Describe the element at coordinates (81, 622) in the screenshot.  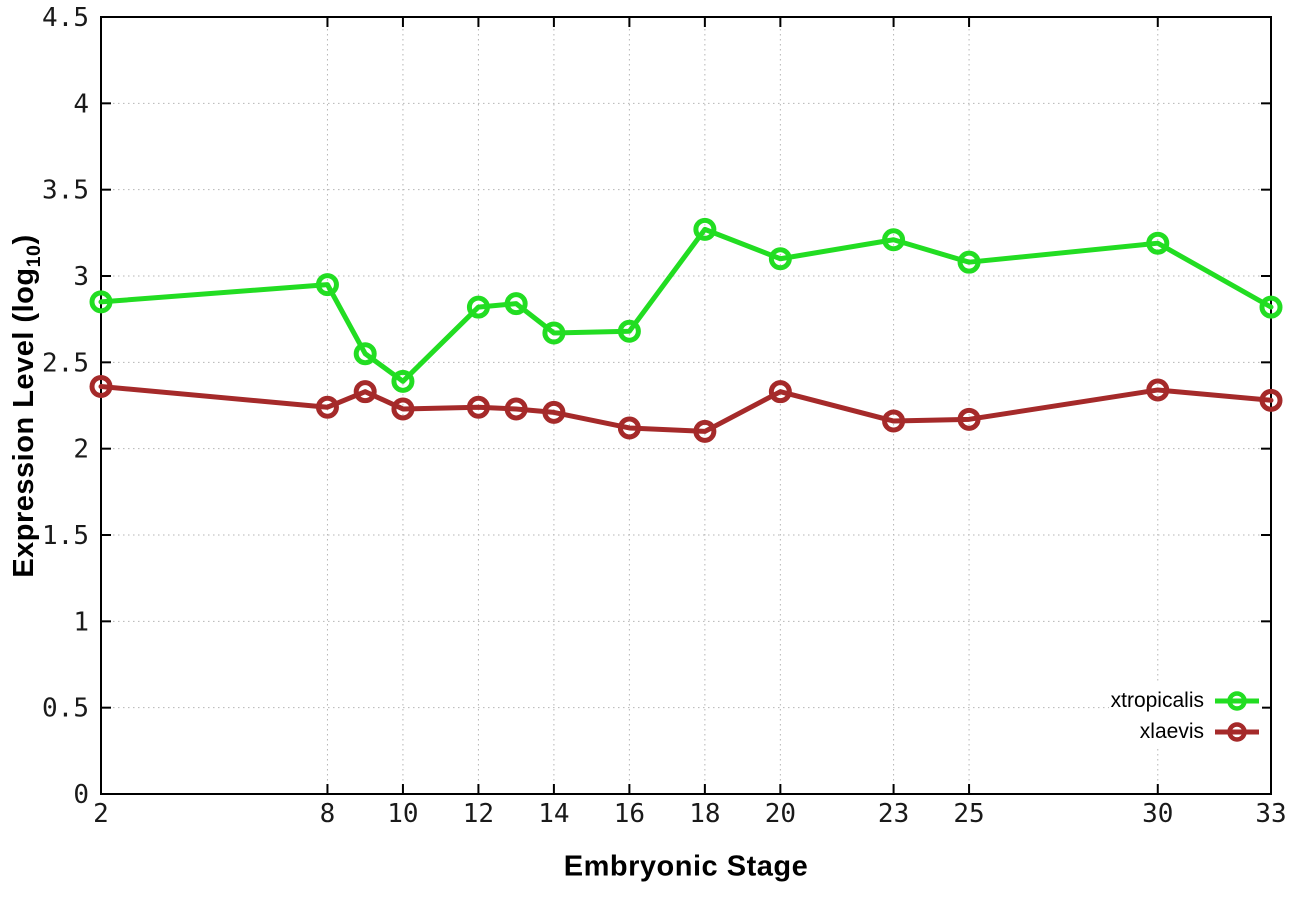
I see `y-tick-label: 1` at that location.